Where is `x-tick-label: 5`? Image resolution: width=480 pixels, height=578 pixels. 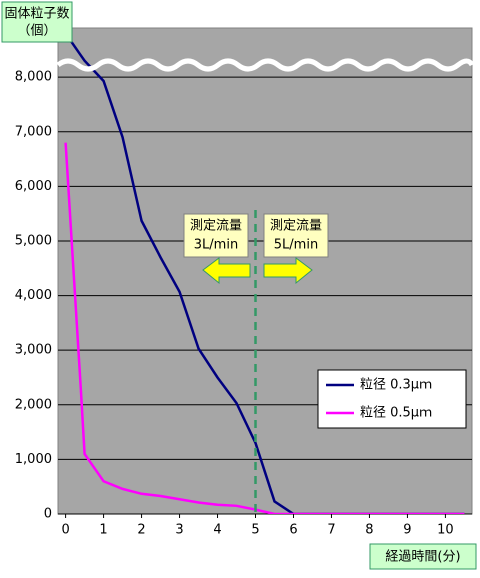 x-tick-label: 5 is located at coordinates (255, 530).